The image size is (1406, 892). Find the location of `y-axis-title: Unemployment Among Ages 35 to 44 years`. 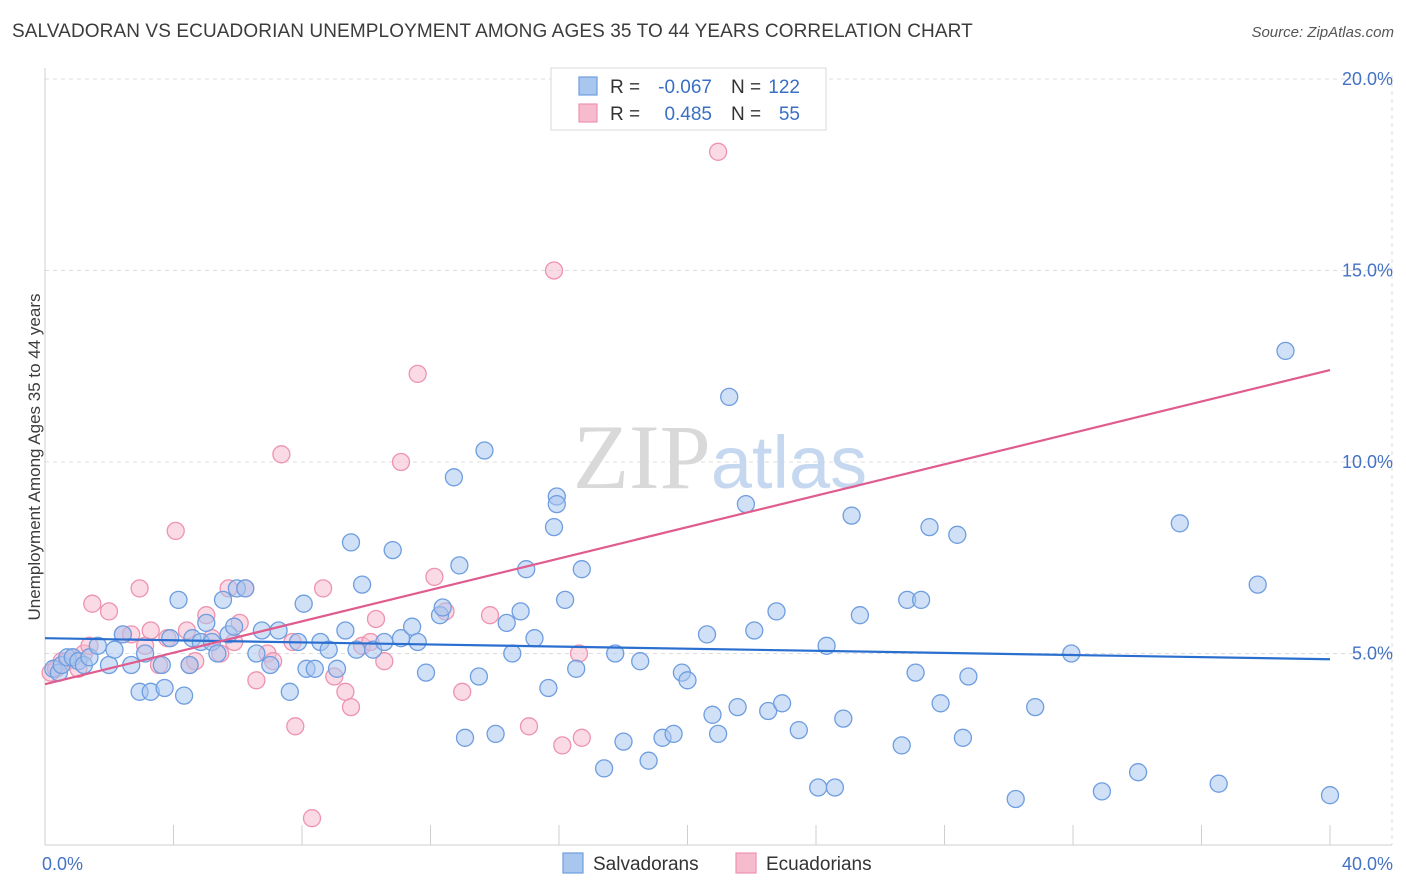

y-axis-title: Unemployment Among Ages 35 to 44 years is located at coordinates (34, 457).